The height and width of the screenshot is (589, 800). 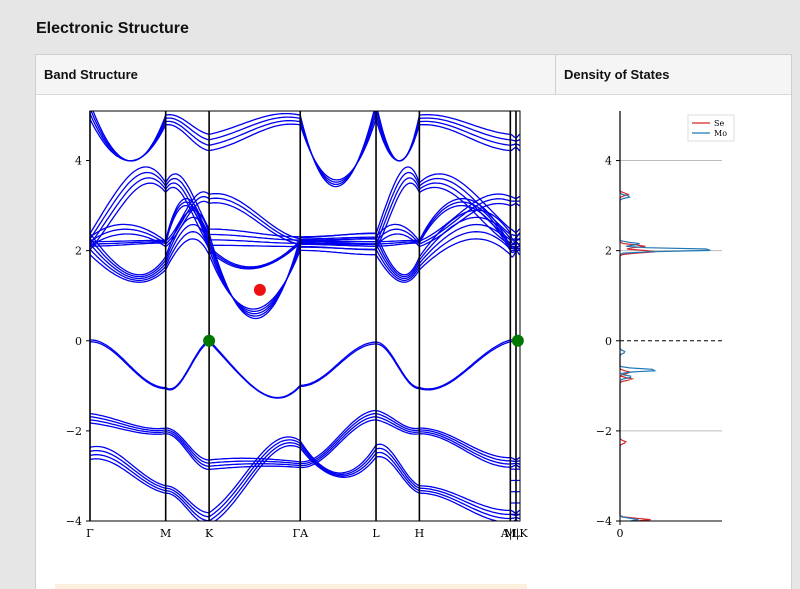 I want to click on legend-label: Se, so click(x=719, y=123).